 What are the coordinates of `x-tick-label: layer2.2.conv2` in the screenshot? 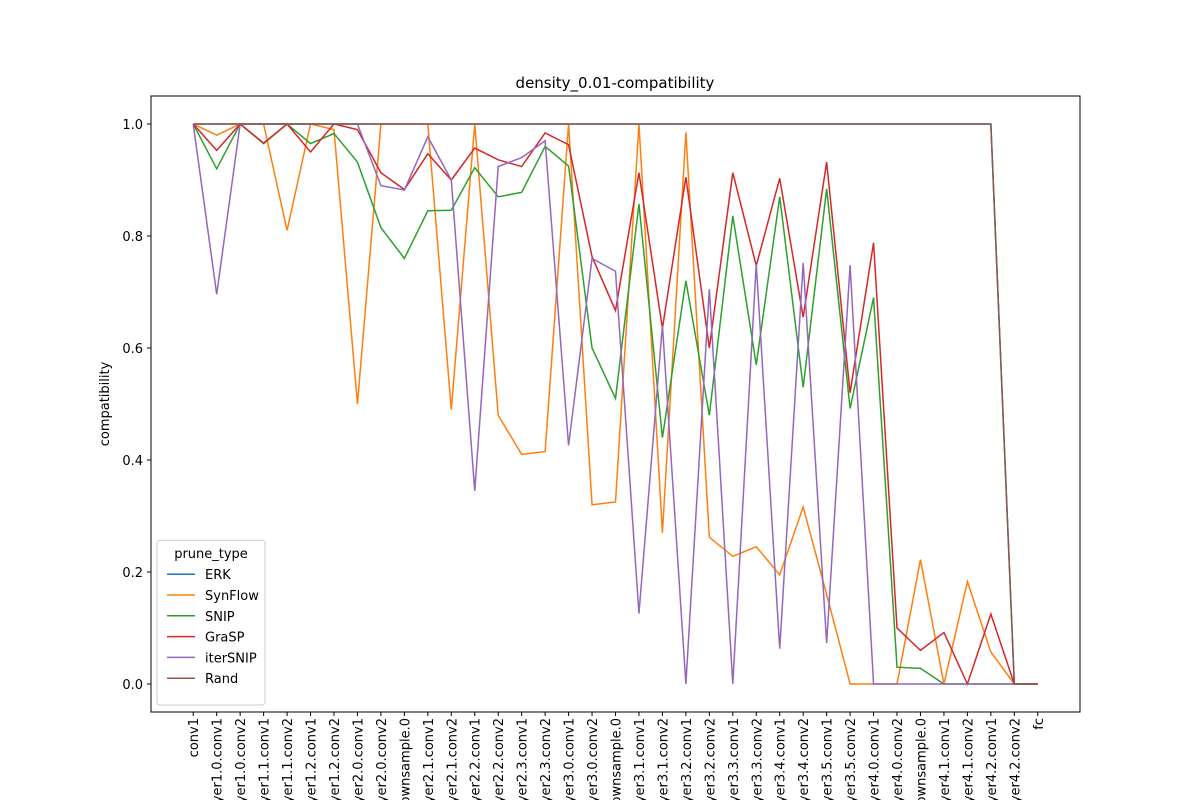 It's located at (499, 759).